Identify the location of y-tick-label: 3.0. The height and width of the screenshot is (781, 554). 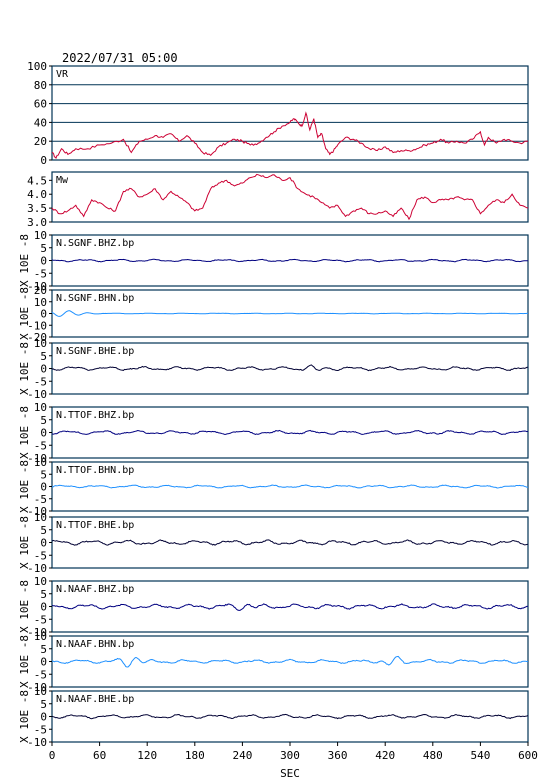
(37, 222).